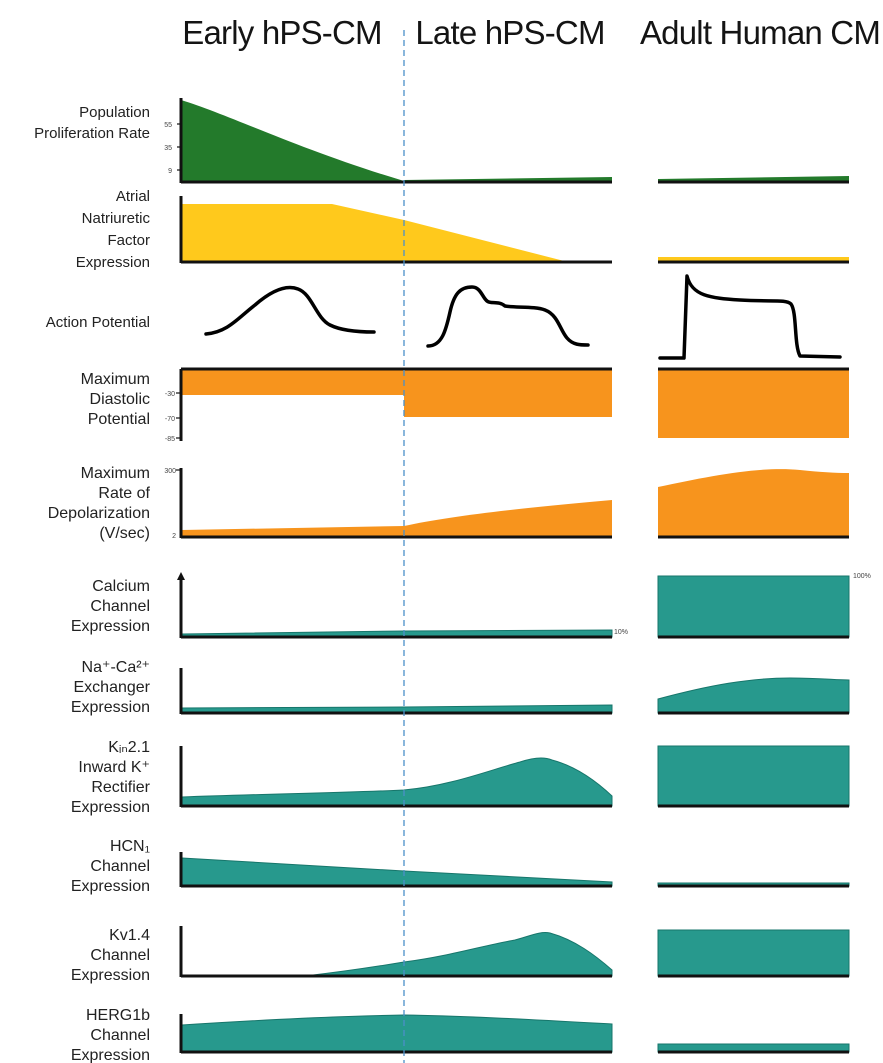 This screenshot has height=1063, width=883. Describe the element at coordinates (120, 787) in the screenshot. I see `row-label-line: Rectifier` at that location.